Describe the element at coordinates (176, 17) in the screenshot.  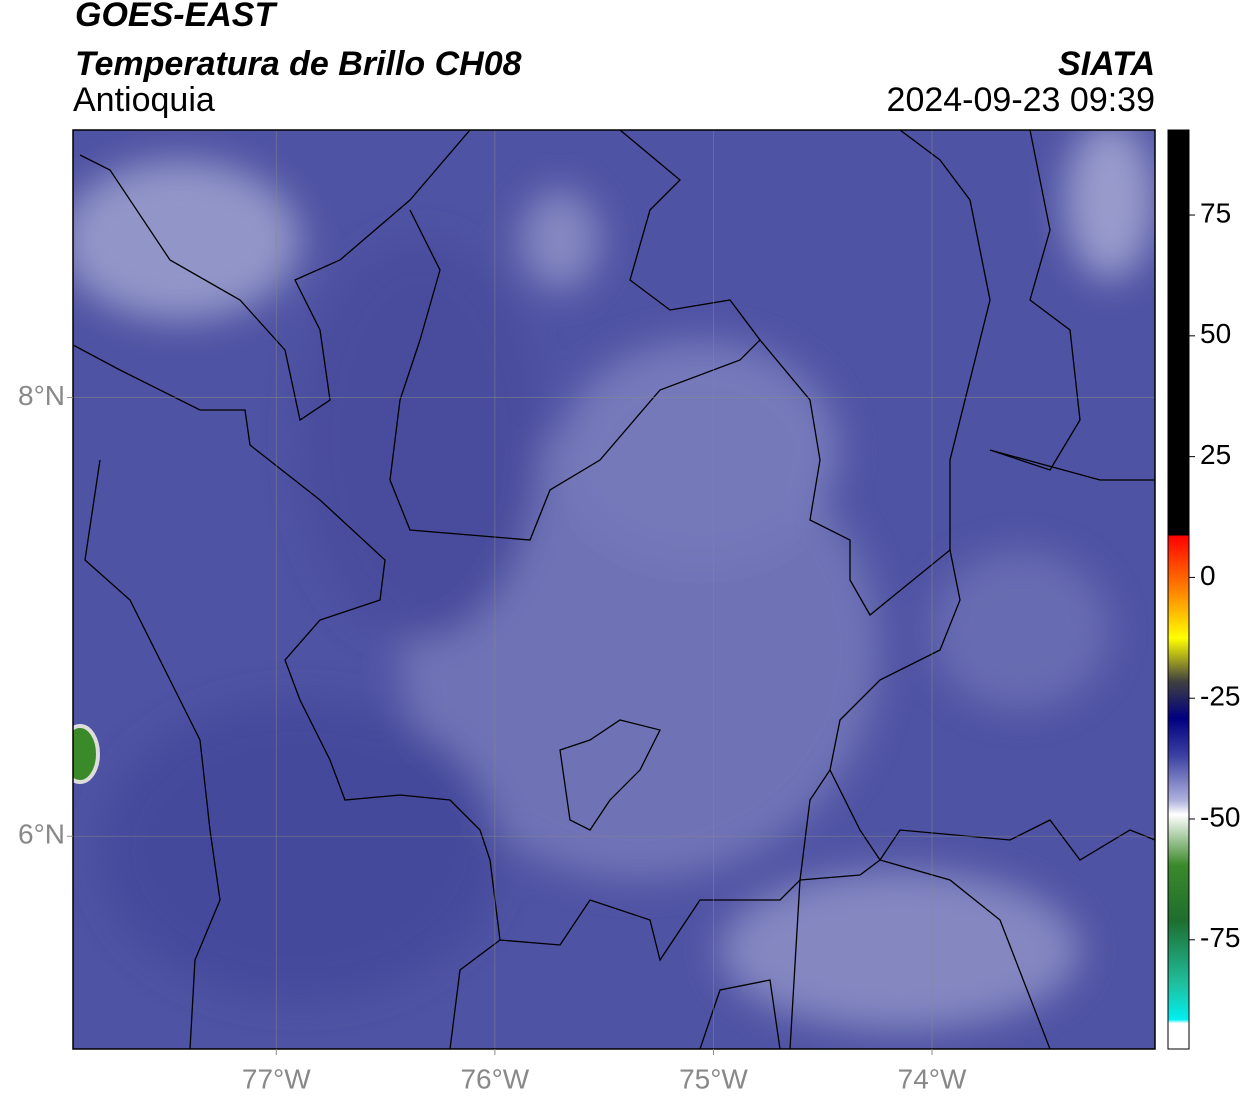
I see `title: GOES-EAST` at that location.